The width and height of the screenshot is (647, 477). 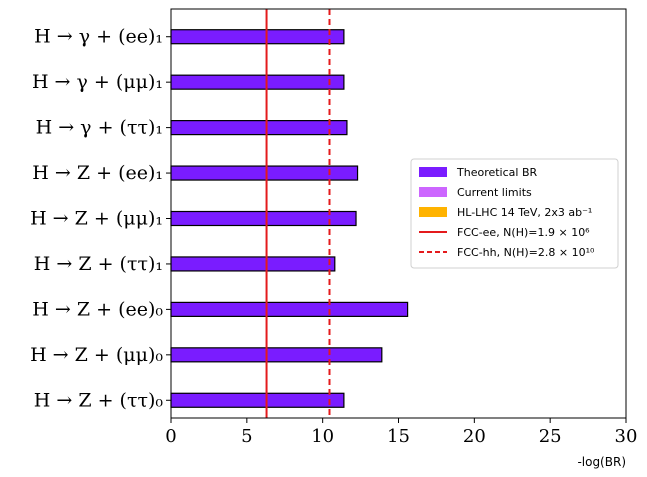 I want to click on x-axis-title: -log(BR), so click(x=601, y=462).